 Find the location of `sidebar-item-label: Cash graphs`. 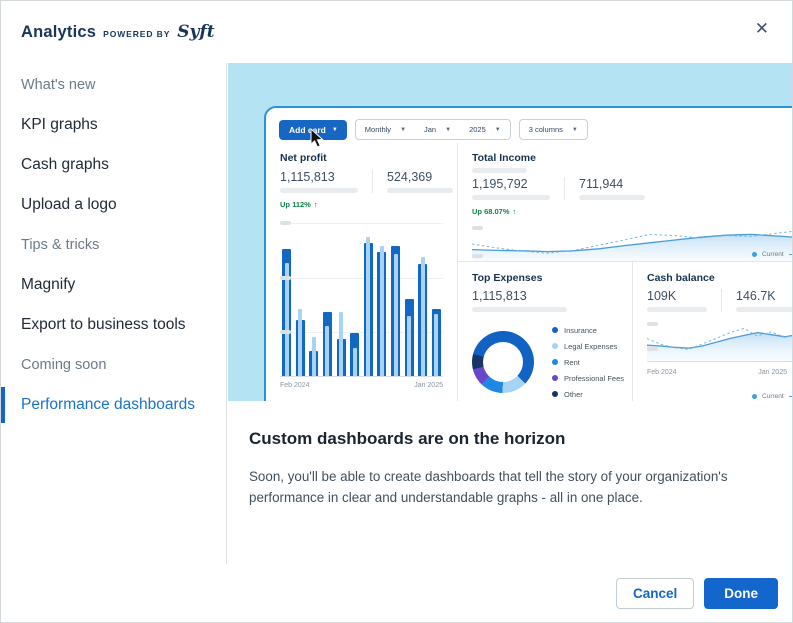

sidebar-item-label: Cash graphs is located at coordinates (65, 164).